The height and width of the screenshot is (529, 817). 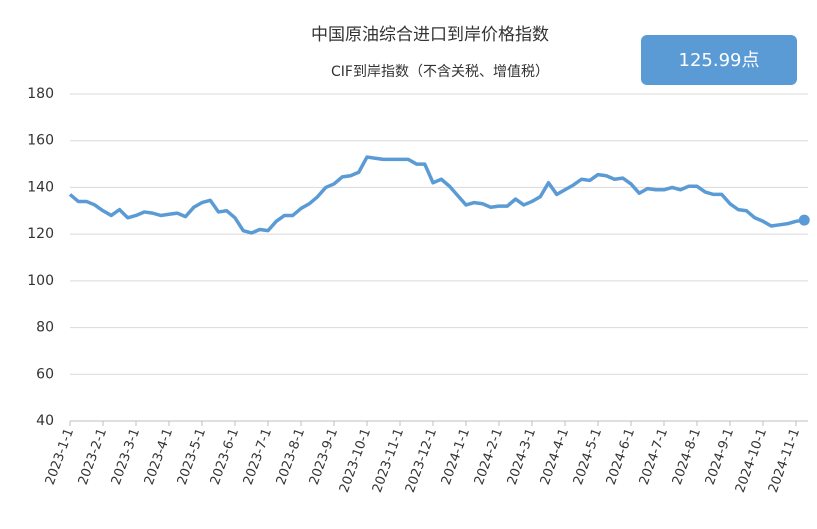 What do you see at coordinates (45, 421) in the screenshot?
I see `y-tick-label: 40` at bounding box center [45, 421].